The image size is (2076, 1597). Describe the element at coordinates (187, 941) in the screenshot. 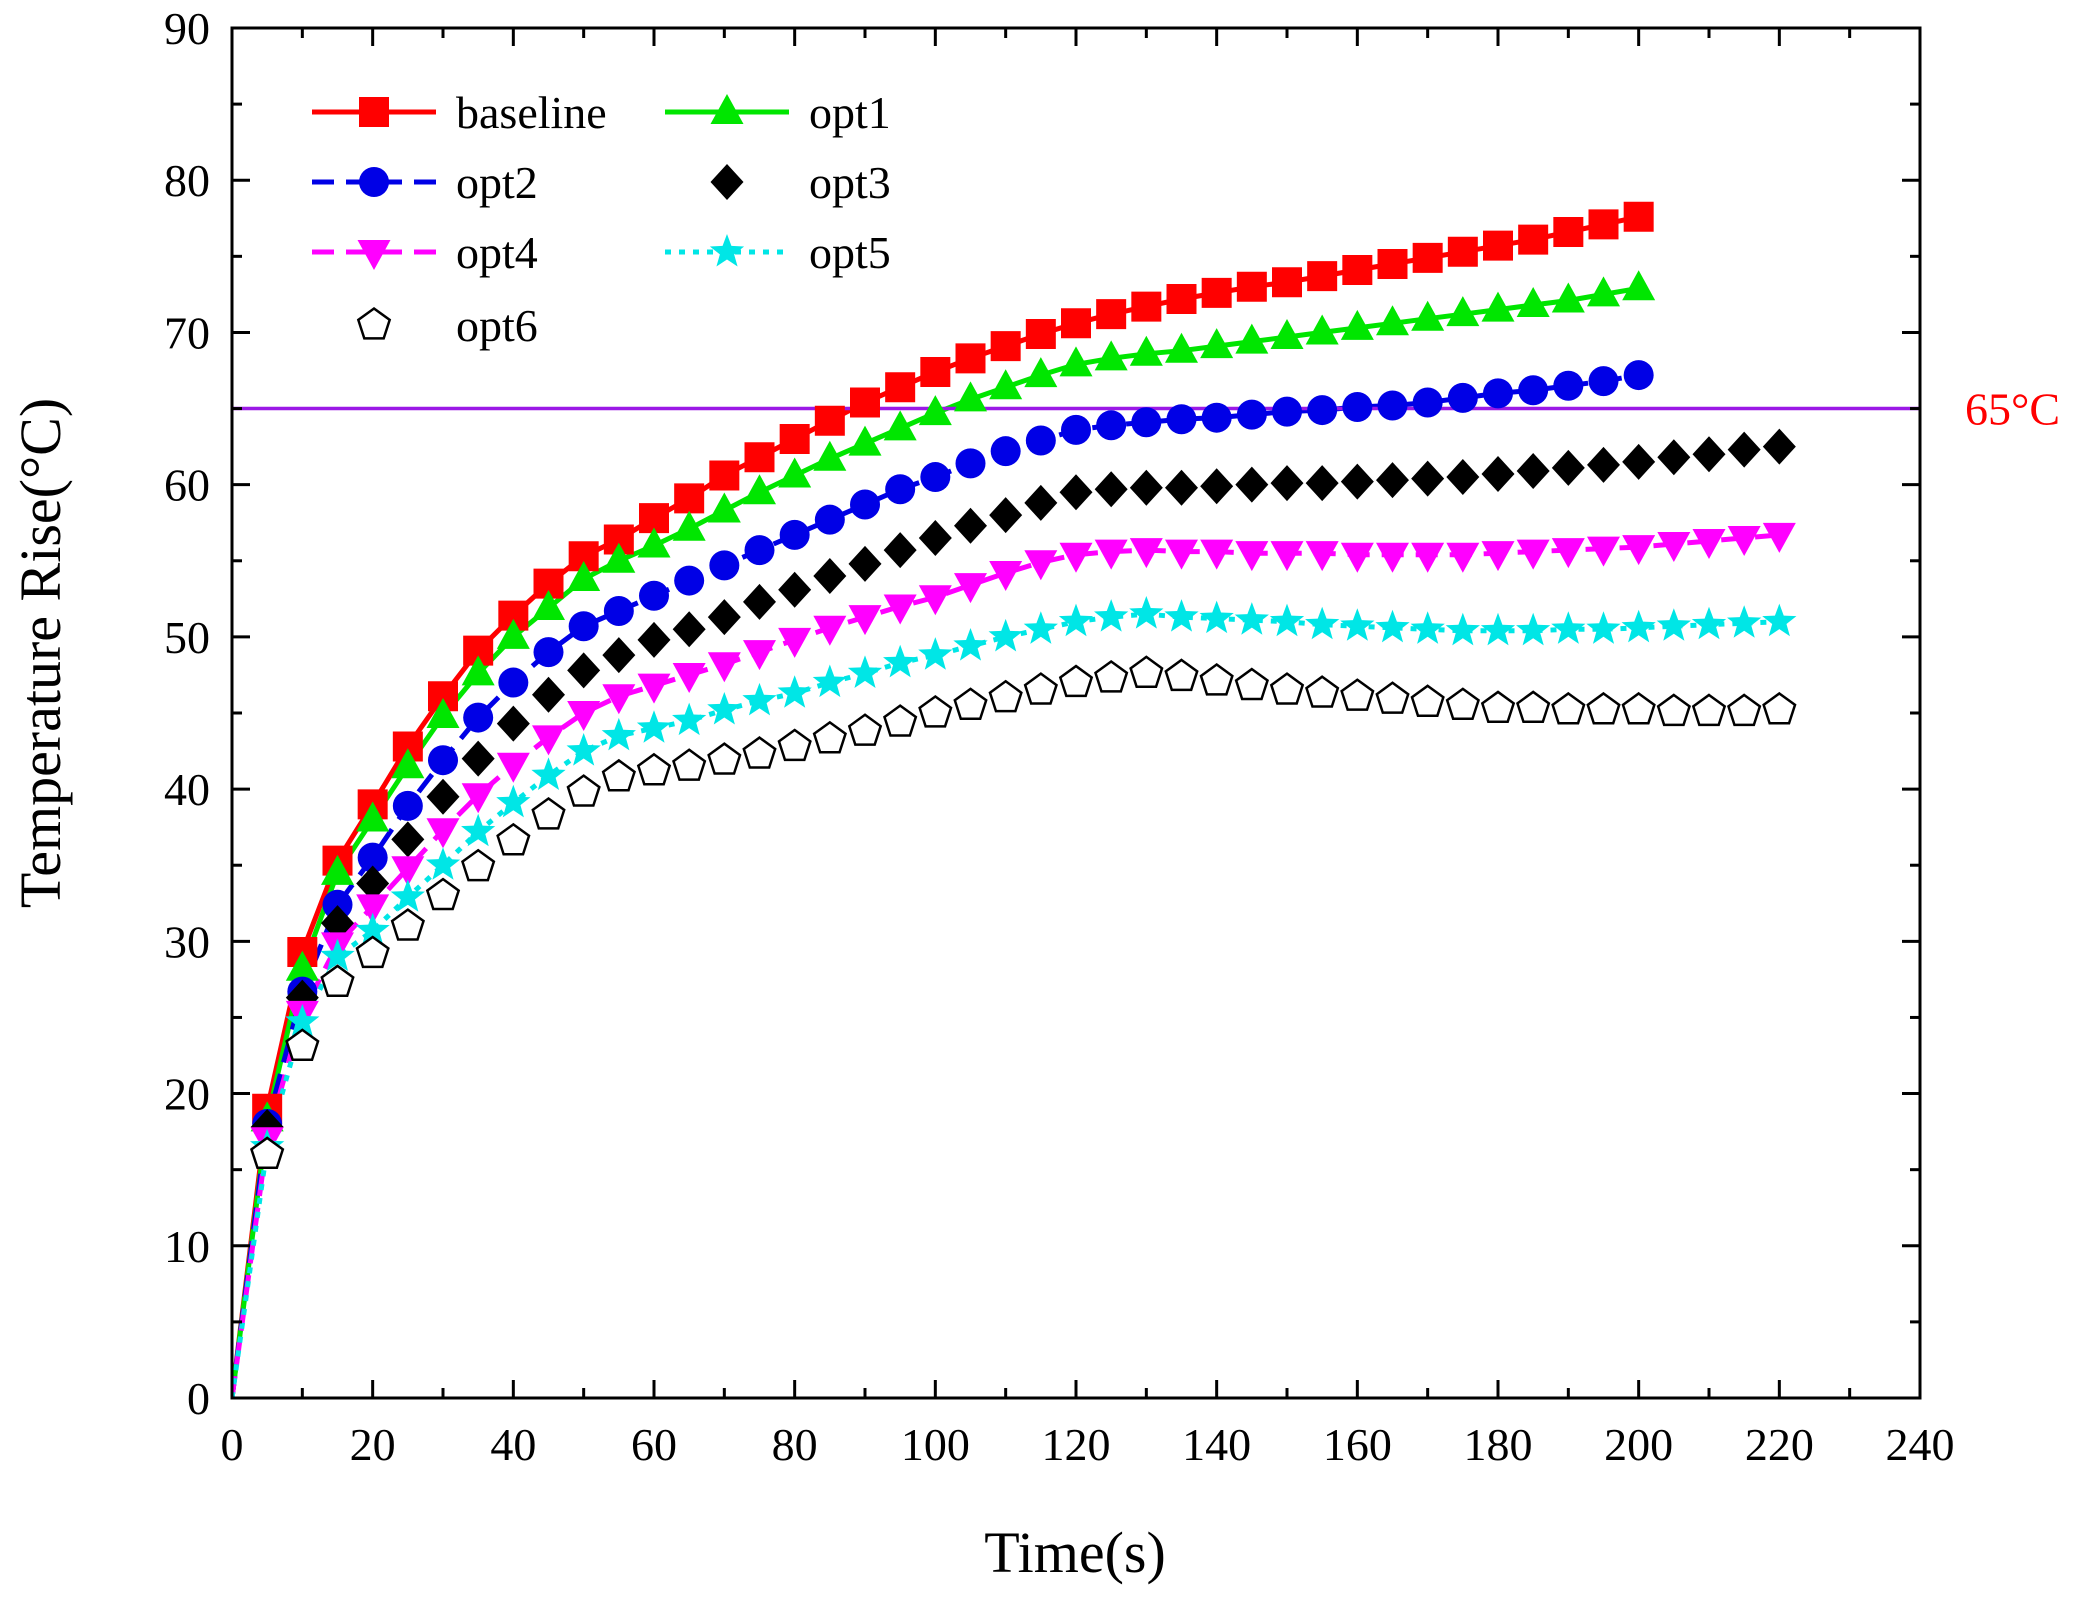

I see `y-tick-label: 30` at that location.